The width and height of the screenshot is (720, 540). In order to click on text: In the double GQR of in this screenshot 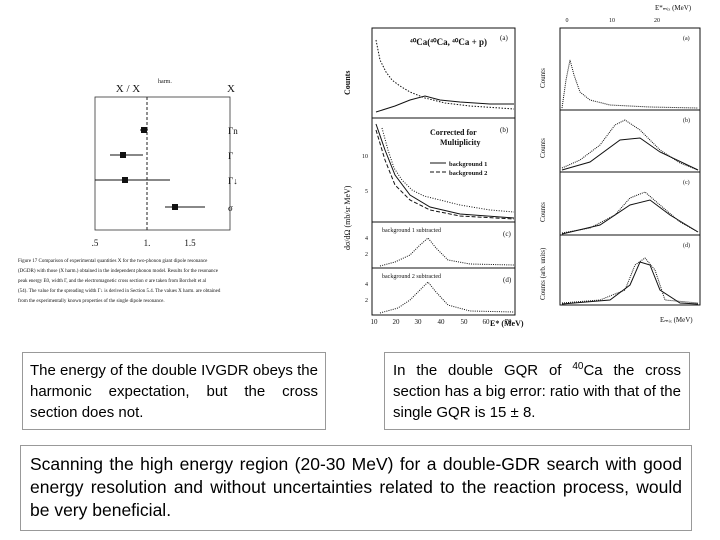, I will do `click(483, 370)`.